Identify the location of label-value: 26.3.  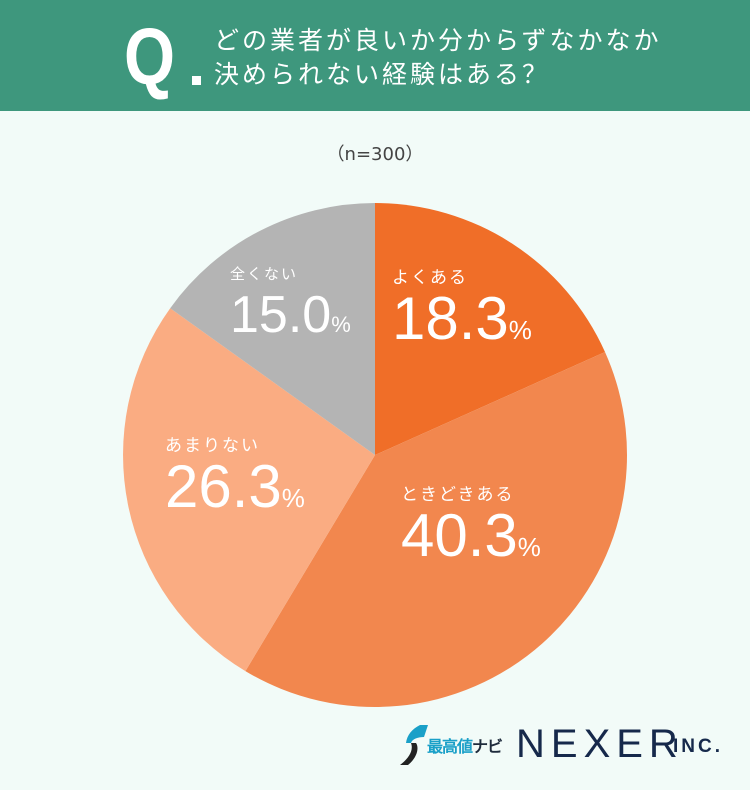
(223, 486).